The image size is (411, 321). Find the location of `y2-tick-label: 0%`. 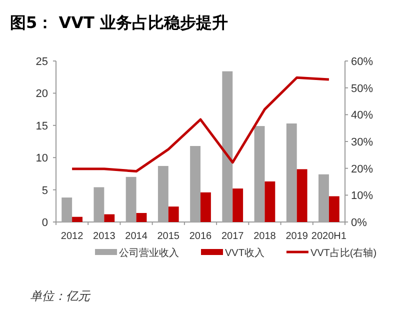

y2-tick-label: 0% is located at coordinates (359, 223).